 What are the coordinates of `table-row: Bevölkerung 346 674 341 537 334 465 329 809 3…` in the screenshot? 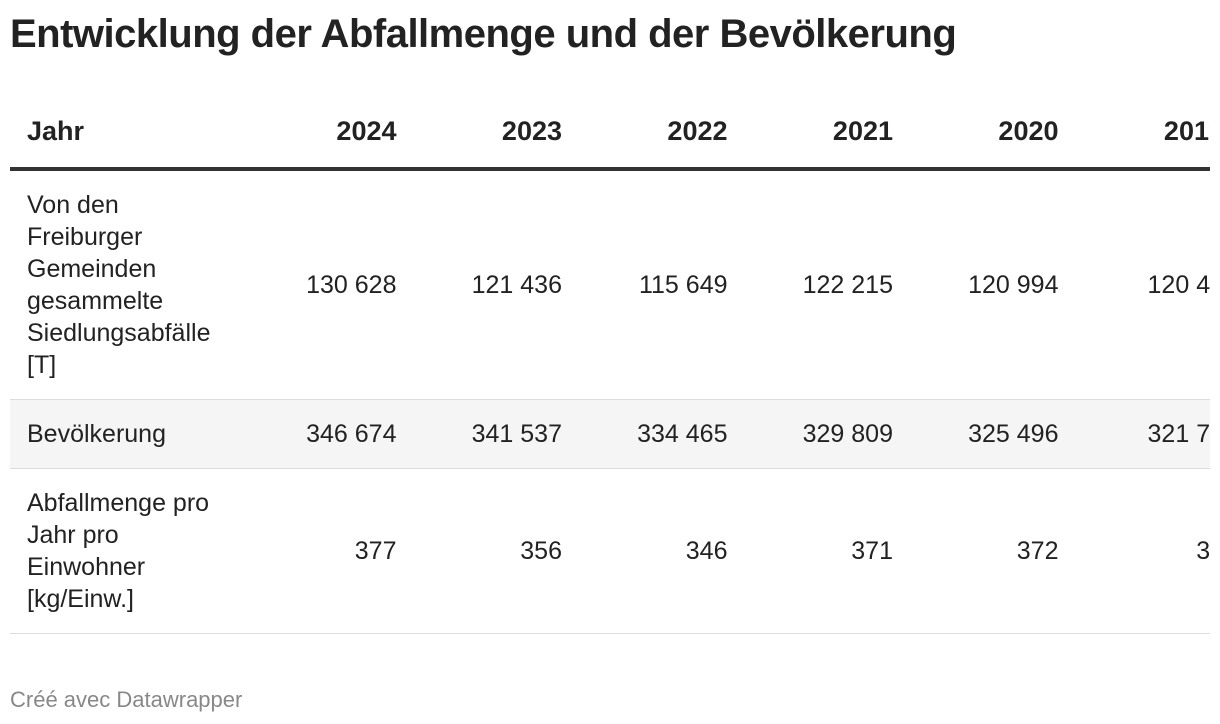 It's located at (610, 434).